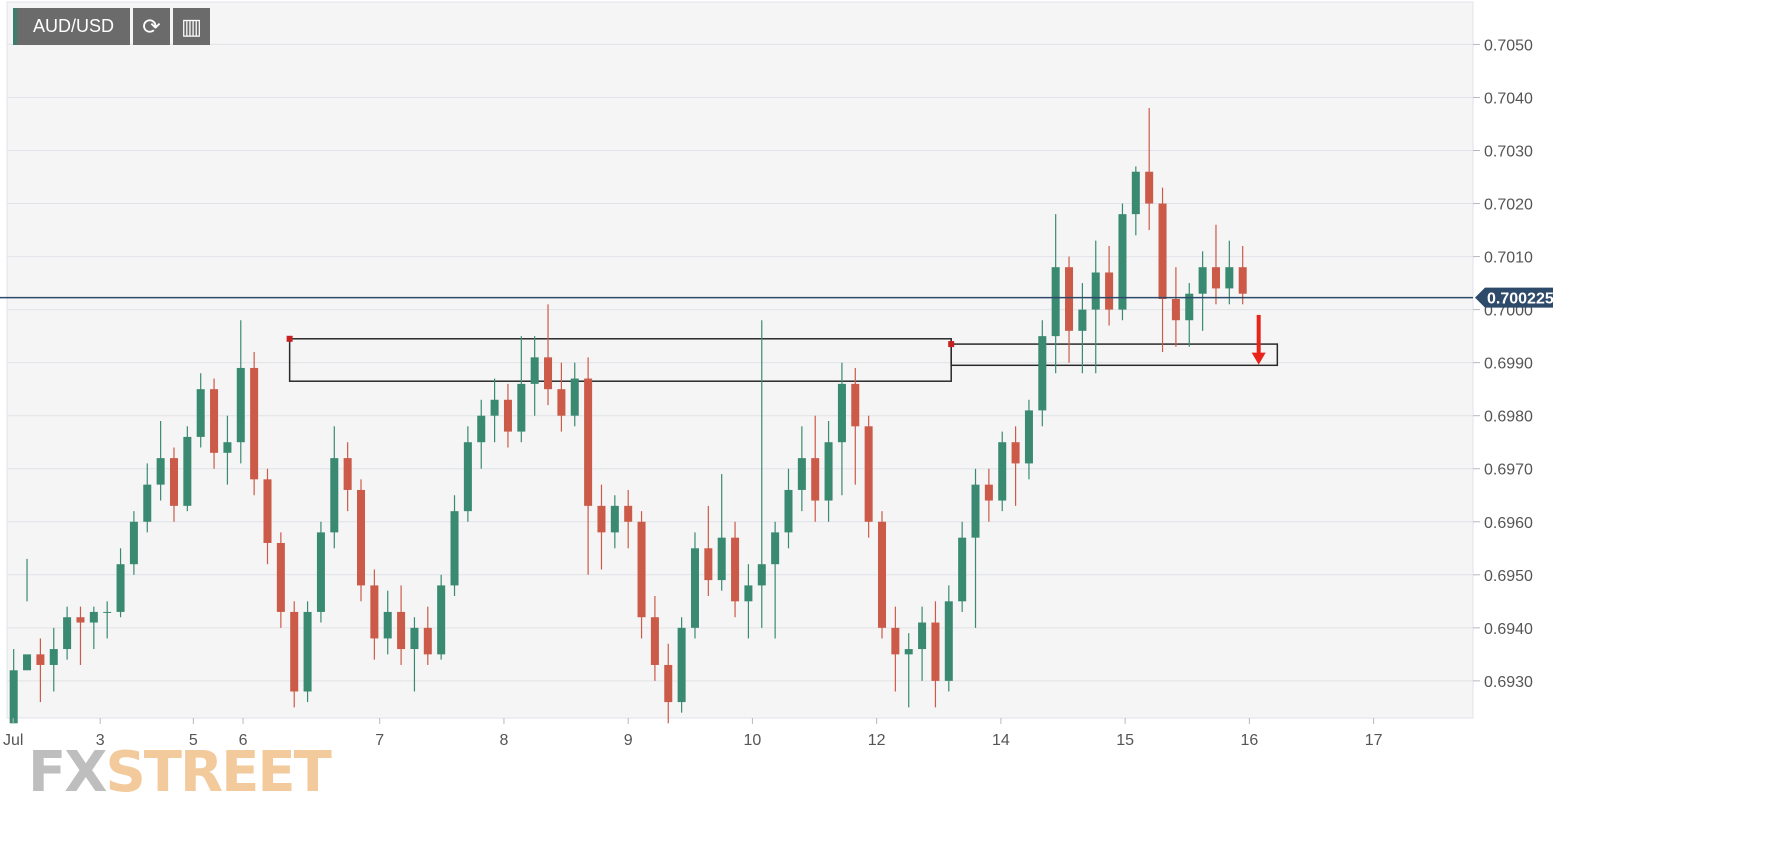 The width and height of the screenshot is (1776, 858). I want to click on y-tick-label: 0.6930, so click(1508, 682).